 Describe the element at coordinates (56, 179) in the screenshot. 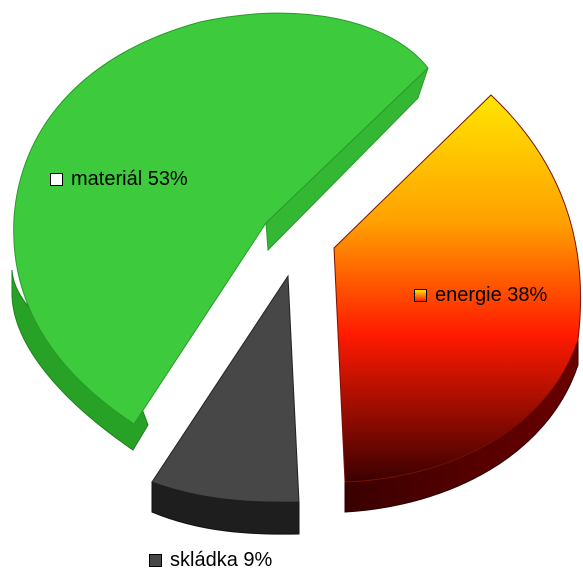

I see `label-material-swatch` at that location.